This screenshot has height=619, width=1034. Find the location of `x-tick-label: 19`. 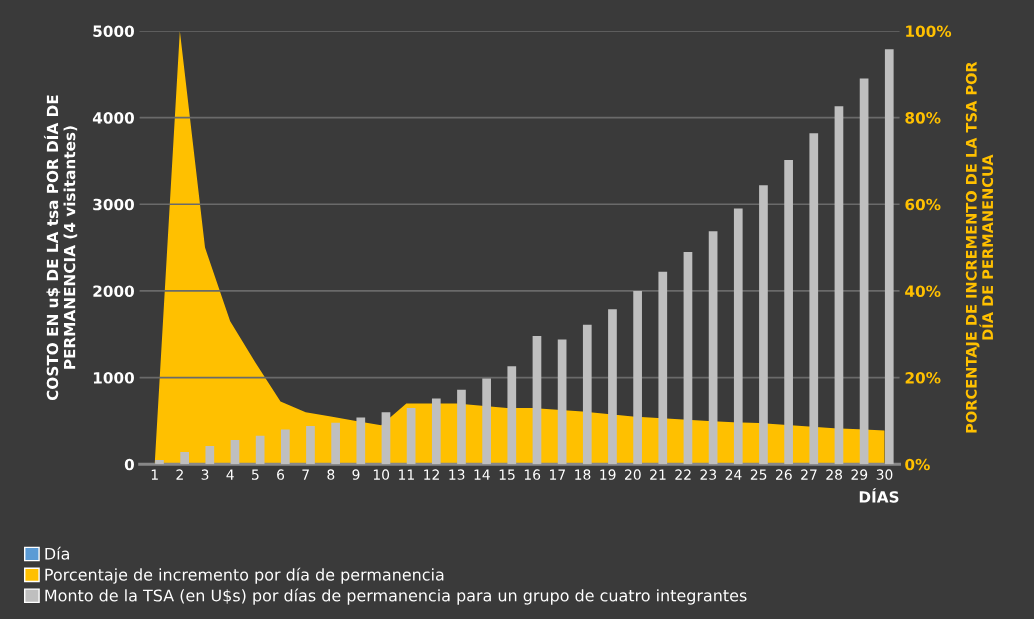

x-tick-label: 19 is located at coordinates (608, 474).